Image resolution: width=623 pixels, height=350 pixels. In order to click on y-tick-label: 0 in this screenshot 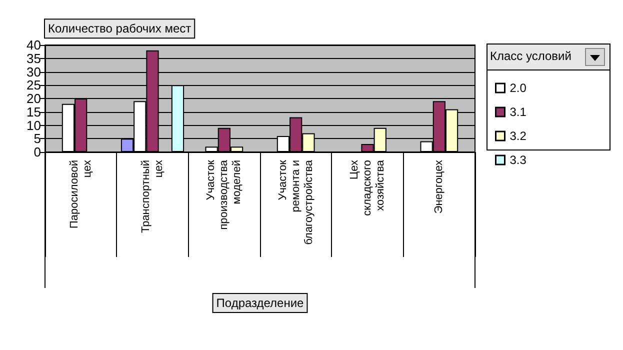, I will do `click(37, 152)`.